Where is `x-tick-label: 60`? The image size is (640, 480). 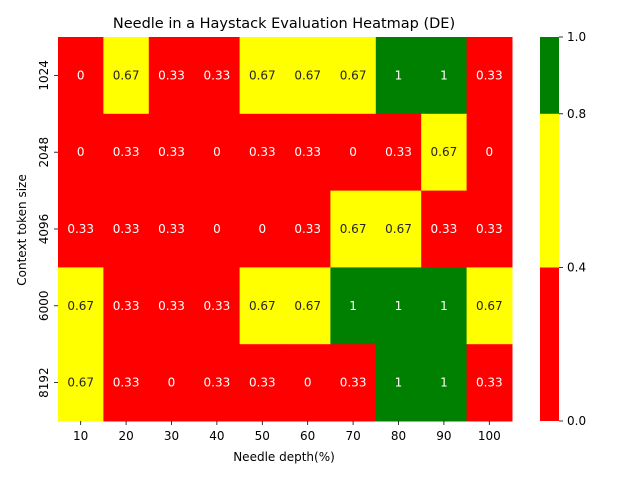
x-tick-label: 60 is located at coordinates (307, 436).